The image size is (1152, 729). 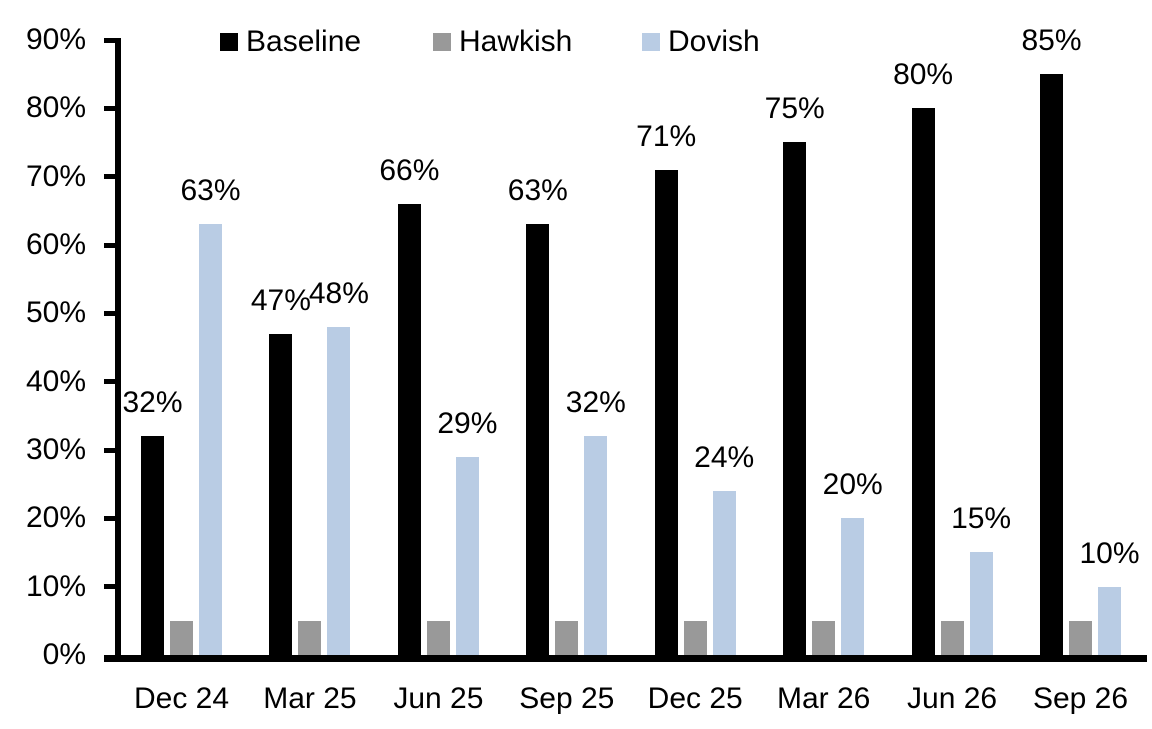 What do you see at coordinates (181, 698) in the screenshot?
I see `x-axis-label-dec-24: Dec 24` at bounding box center [181, 698].